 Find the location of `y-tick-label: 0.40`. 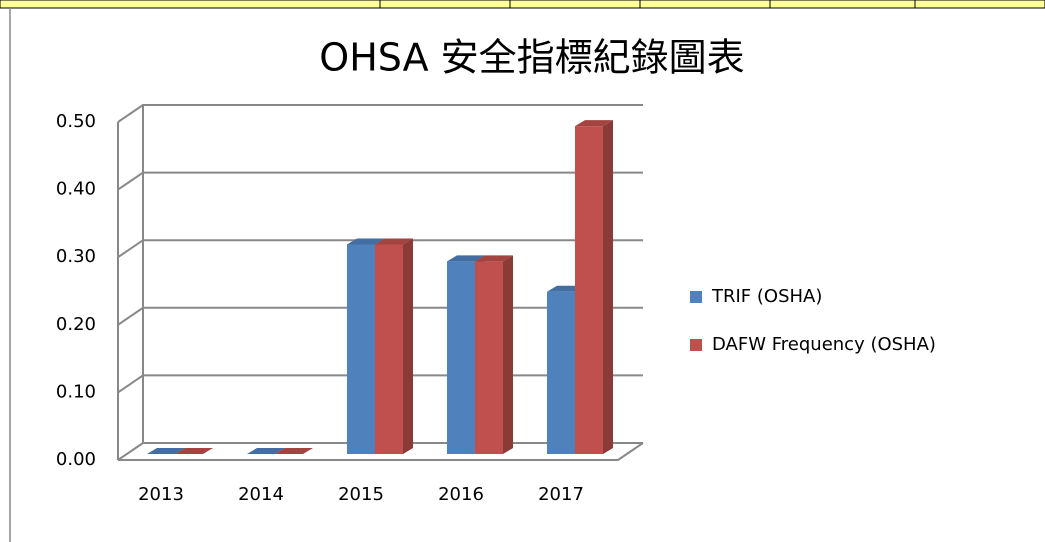

y-tick-label: 0.40 is located at coordinates (76, 189).